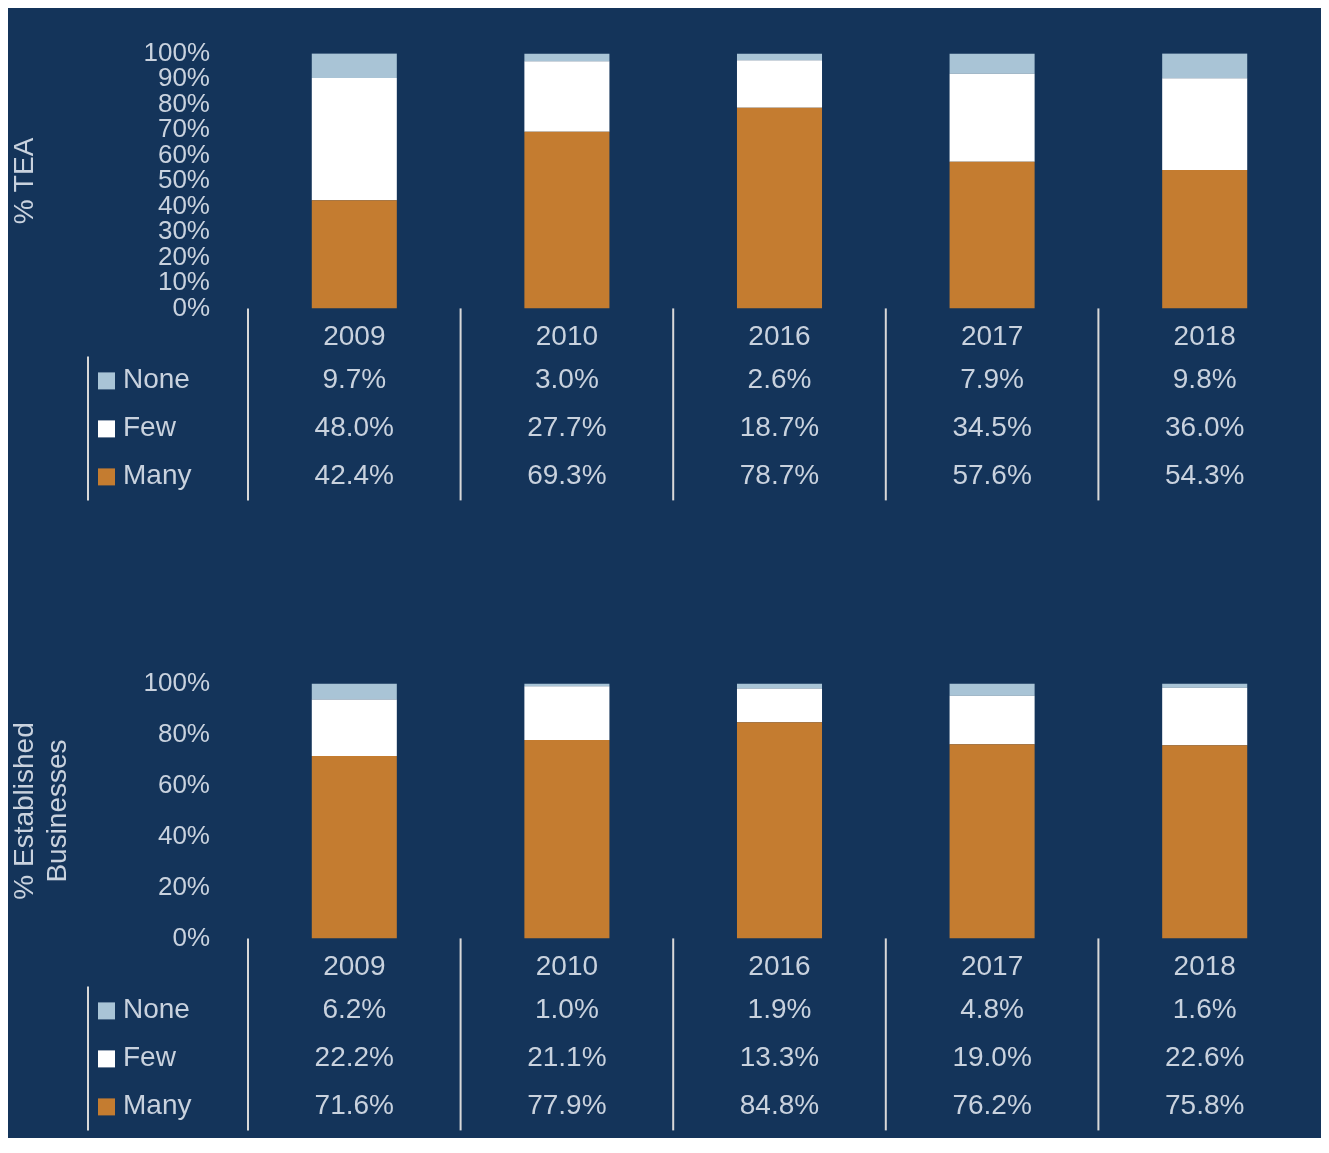 This screenshot has width=1329, height=1153. What do you see at coordinates (354, 1057) in the screenshot?
I see `data-label: 22.2%` at bounding box center [354, 1057].